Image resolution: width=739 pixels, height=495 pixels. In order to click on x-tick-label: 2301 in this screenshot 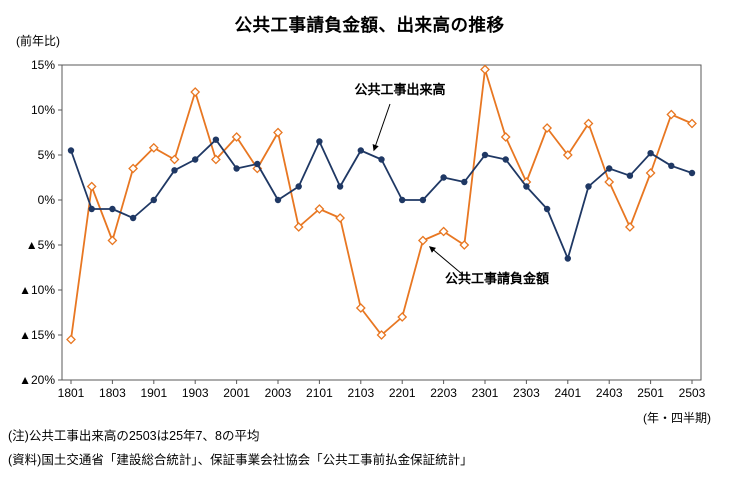, I will do `click(485, 393)`.